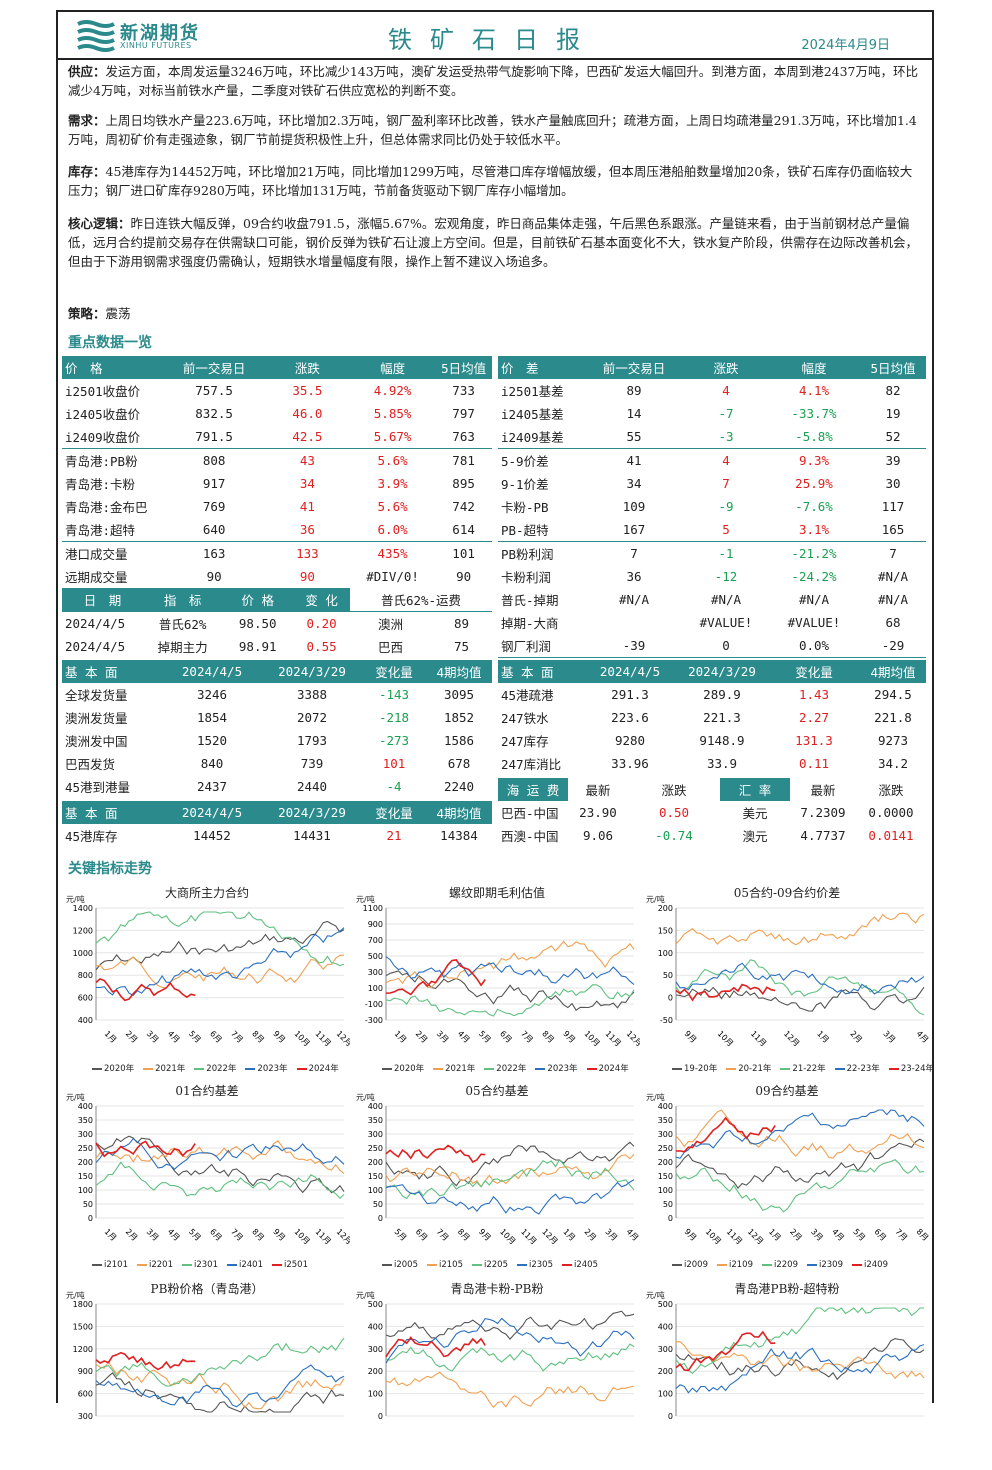  I want to click on table-row: 卡粉利润 36 -12 -24.2% #N/A, so click(712, 576).